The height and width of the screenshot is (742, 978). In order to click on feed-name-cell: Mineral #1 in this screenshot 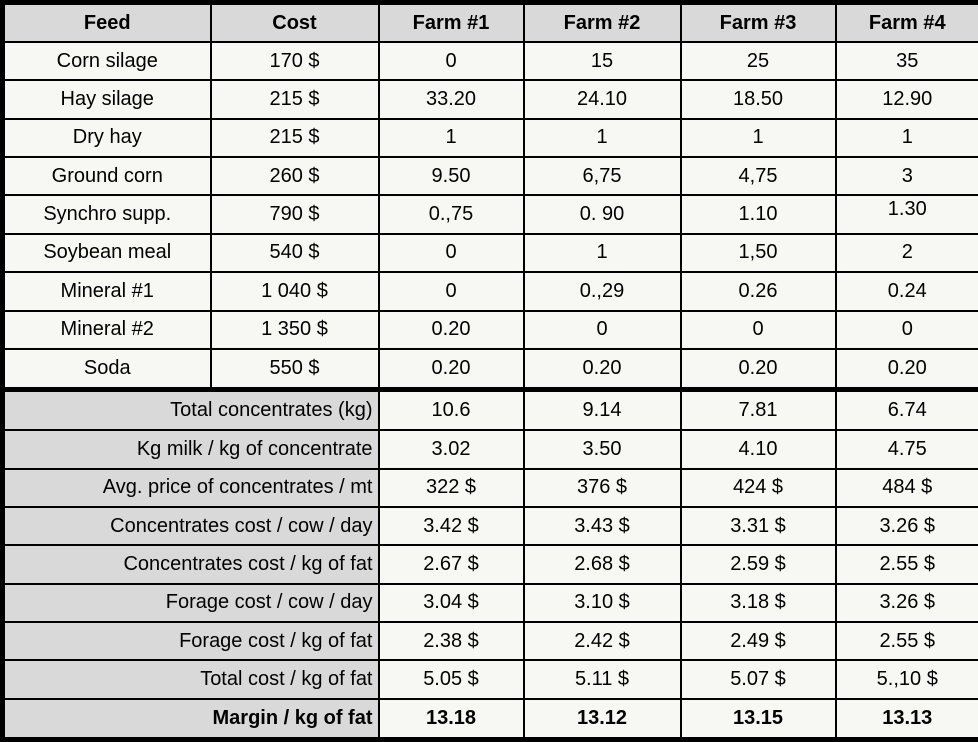, I will do `click(106, 291)`.